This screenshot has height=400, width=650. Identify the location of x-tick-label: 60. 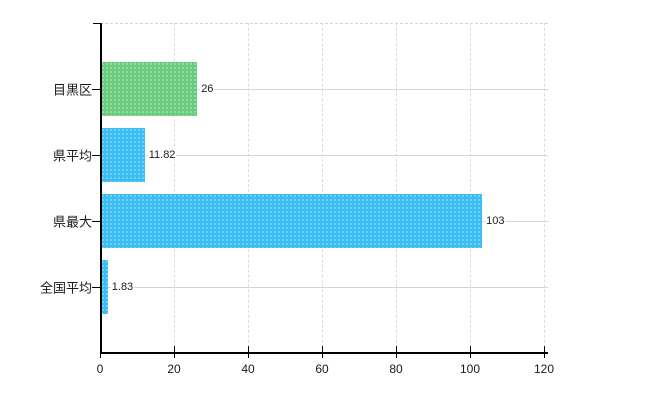
(322, 369).